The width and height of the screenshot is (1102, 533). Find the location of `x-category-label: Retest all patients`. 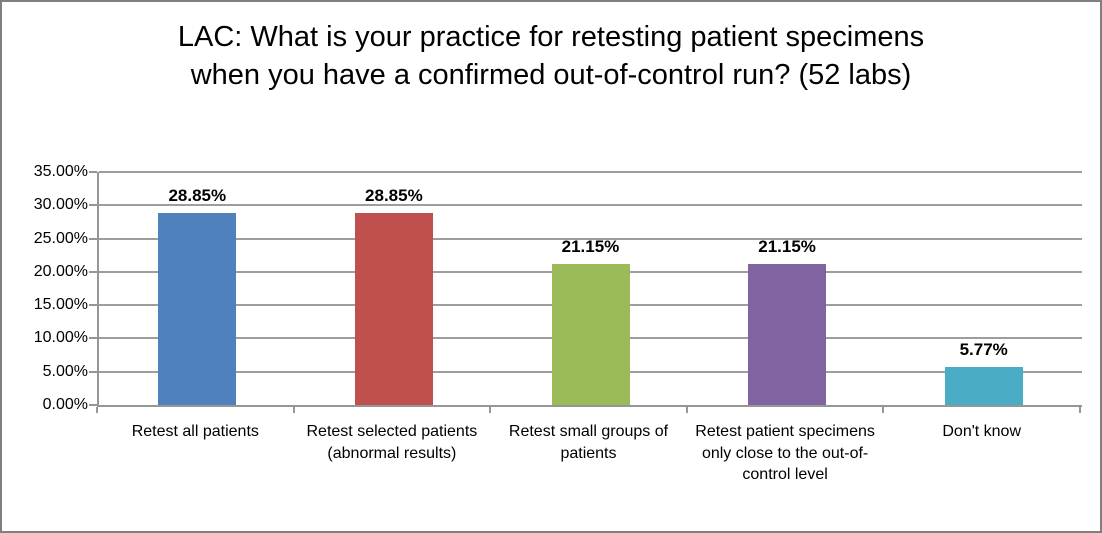

x-category-label: Retest all patients is located at coordinates (195, 431).